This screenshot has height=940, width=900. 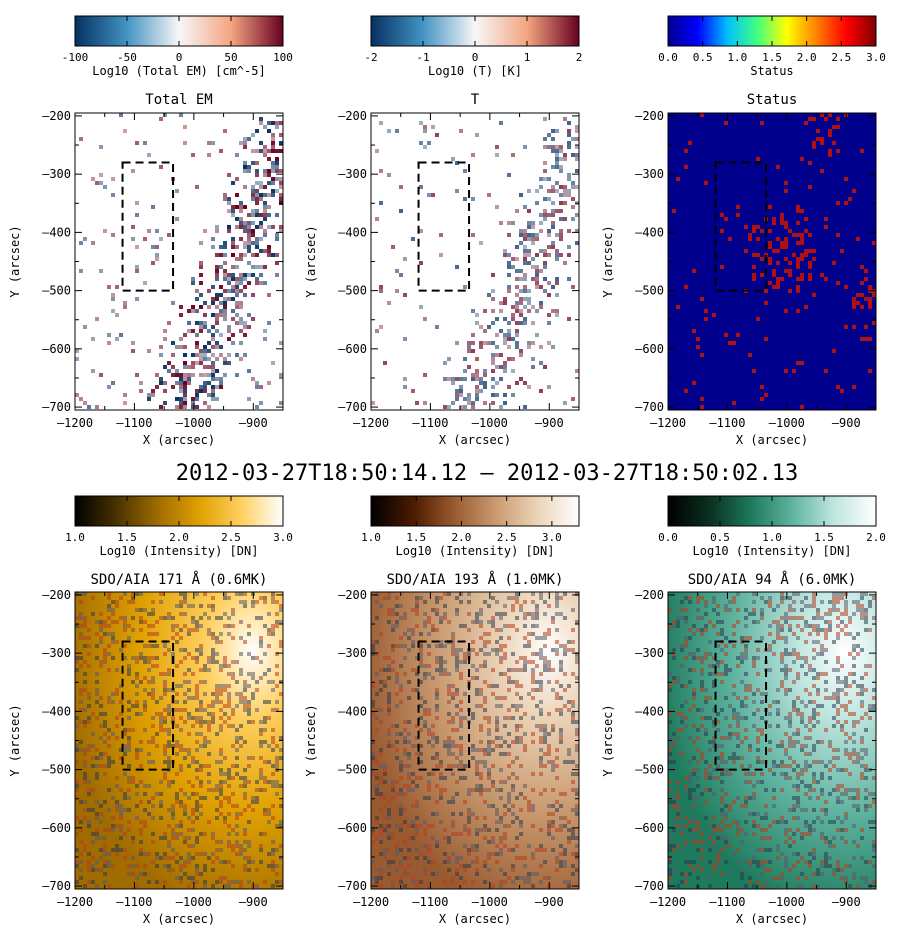 What do you see at coordinates (772, 100) in the screenshot?
I see `panel-title: Status` at bounding box center [772, 100].